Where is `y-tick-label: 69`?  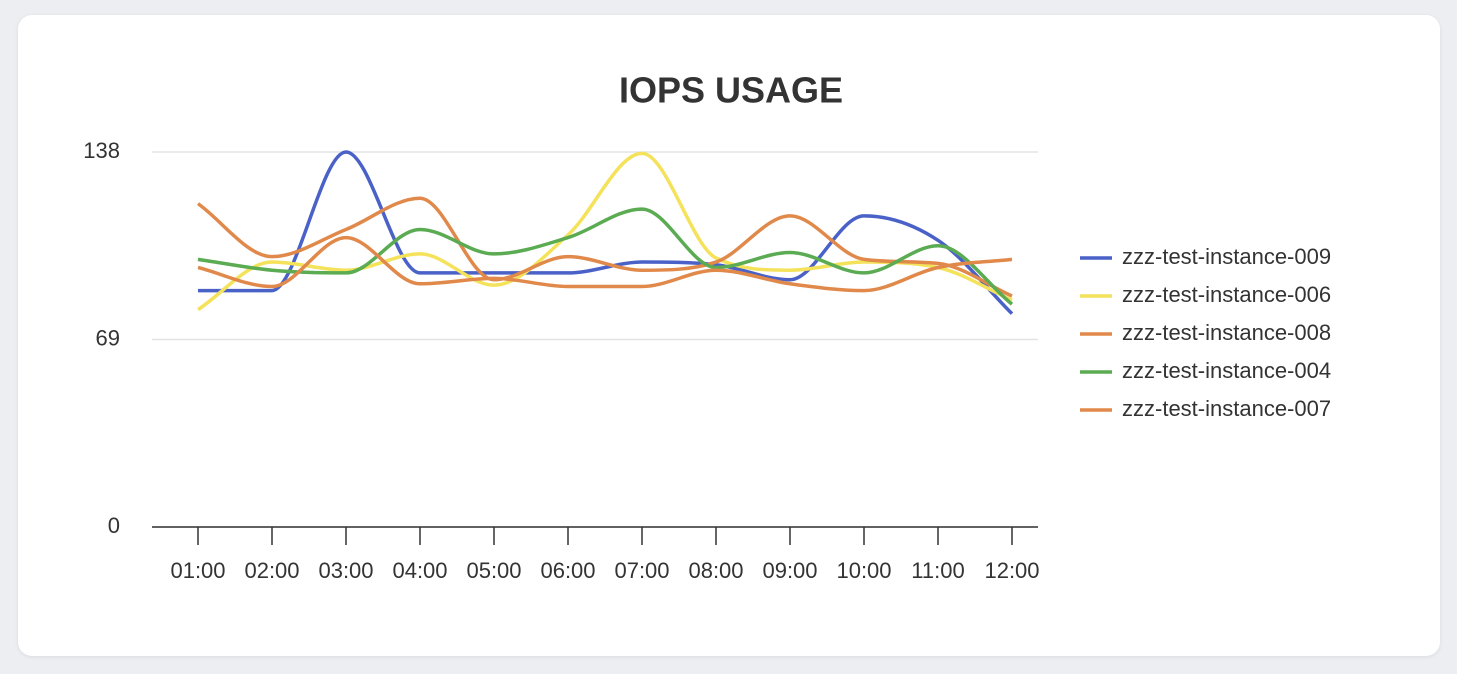
y-tick-label: 69 is located at coordinates (108, 337).